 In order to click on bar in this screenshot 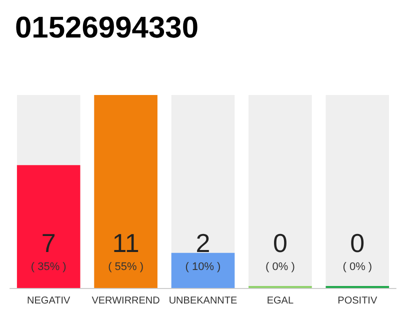, I will do `click(203, 270)`.